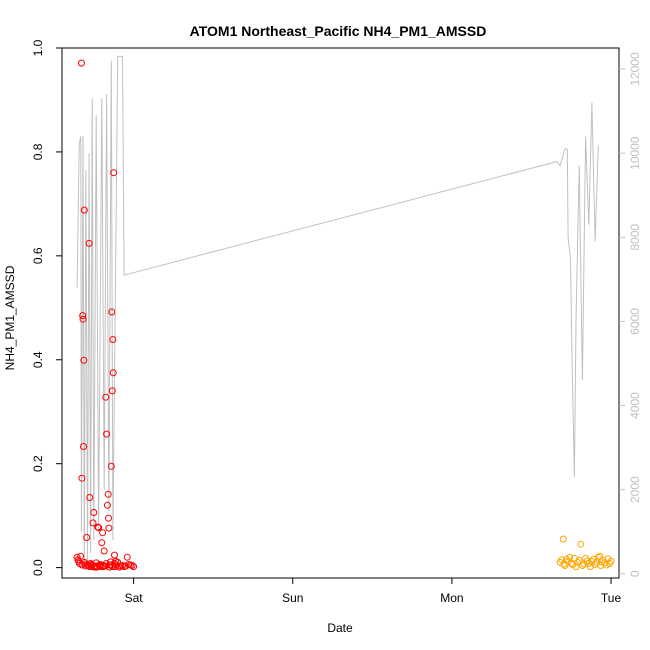 The width and height of the screenshot is (650, 650). What do you see at coordinates (373, 591) in the screenshot?
I see `x-axis: Sat Sun Mon Tue` at bounding box center [373, 591].